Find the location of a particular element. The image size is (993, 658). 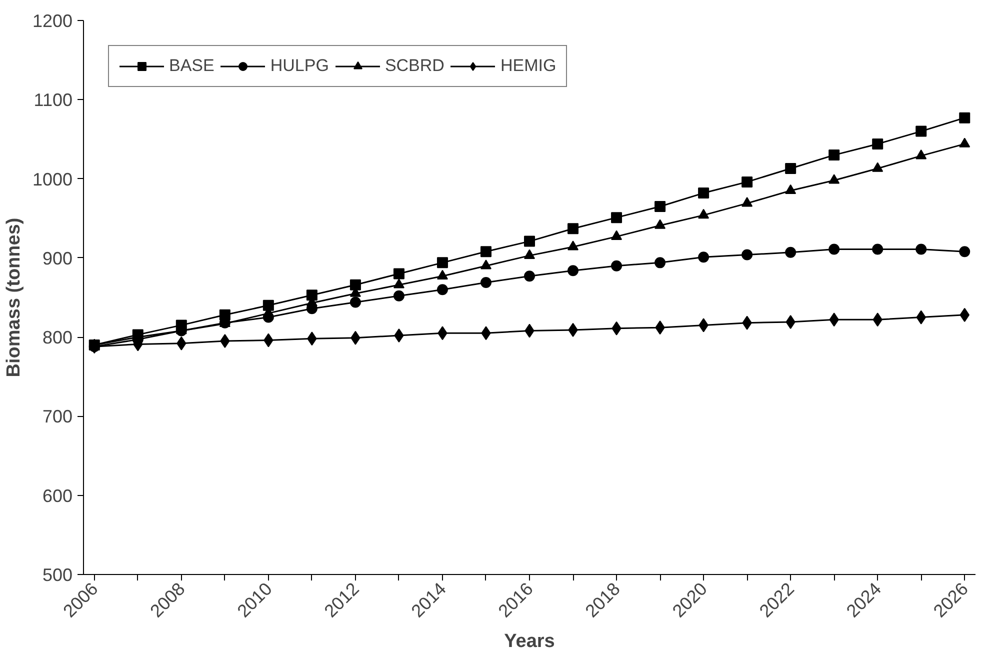

y-axis-title: Biomass (tonnes) is located at coordinates (13, 298).